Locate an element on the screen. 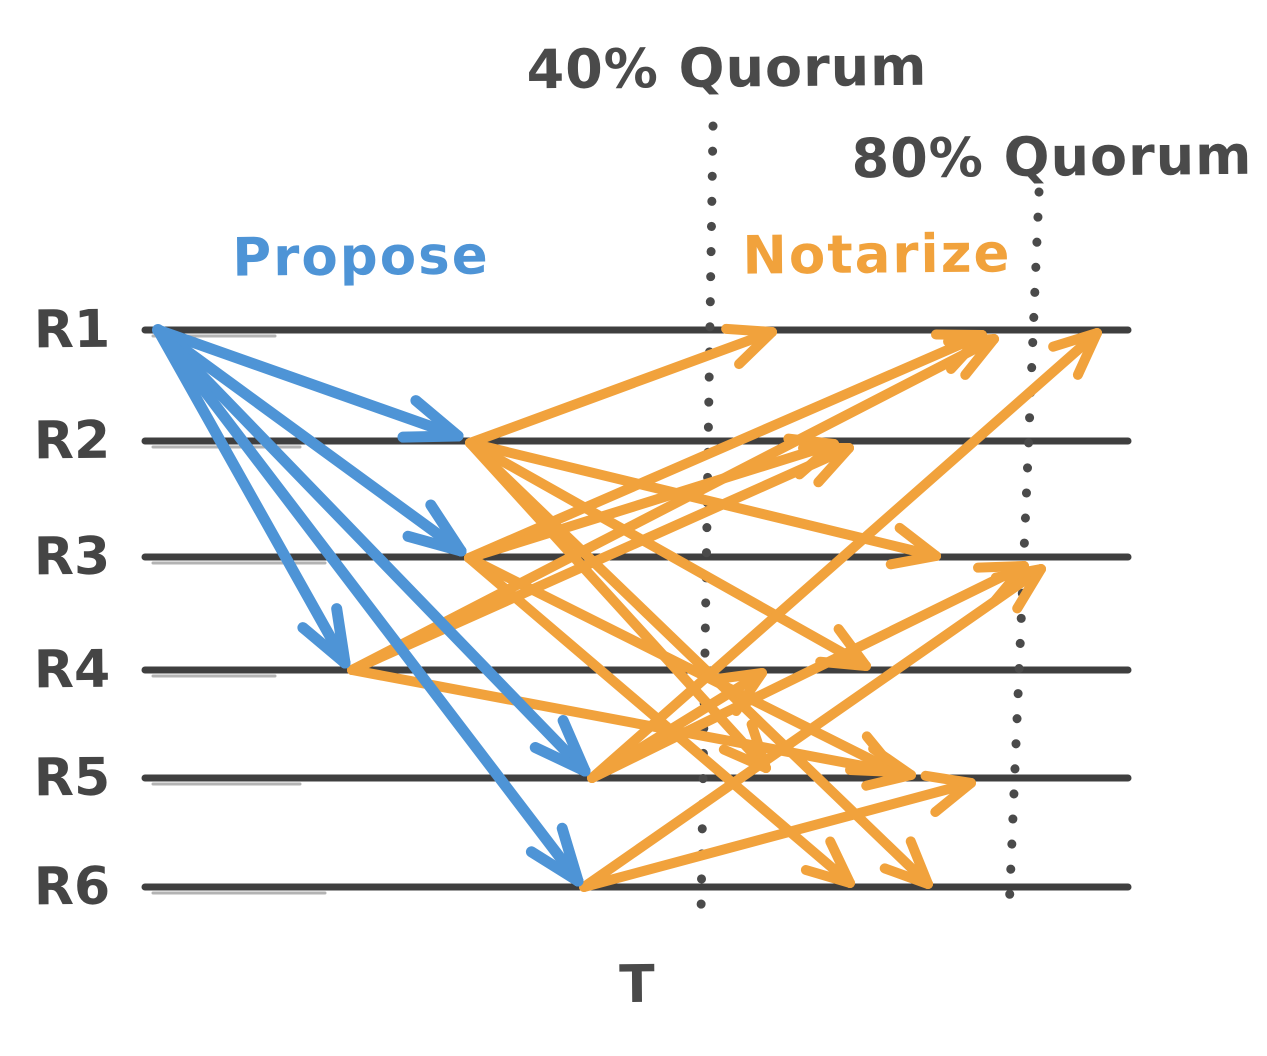 Image resolution: width=1267 pixels, height=1056 pixels. replica-label: R2 is located at coordinates (72, 441).